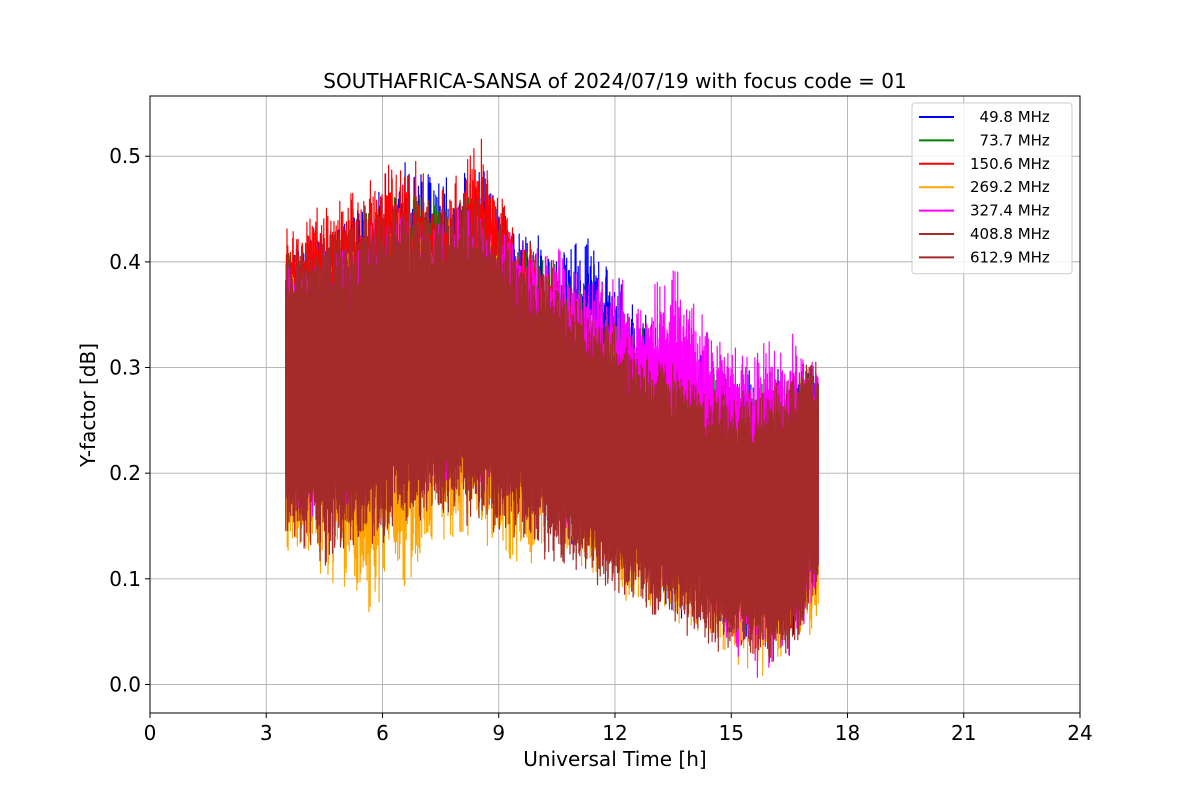  What do you see at coordinates (614, 759) in the screenshot?
I see `x-axis-label: Universal Time [h]` at bounding box center [614, 759].